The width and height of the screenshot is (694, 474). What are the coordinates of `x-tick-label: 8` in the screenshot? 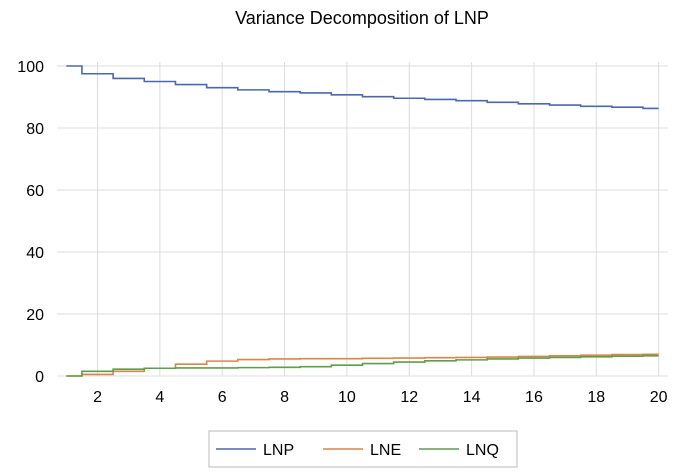 It's located at (284, 397).